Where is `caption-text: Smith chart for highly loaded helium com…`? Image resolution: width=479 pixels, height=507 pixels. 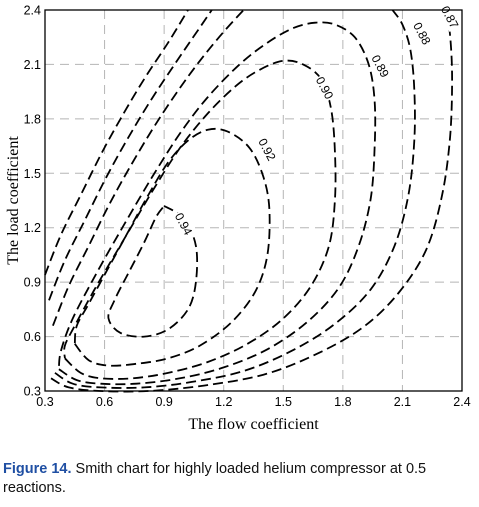
caption-text: Smith chart for highly loaded helium com… is located at coordinates (215, 478).